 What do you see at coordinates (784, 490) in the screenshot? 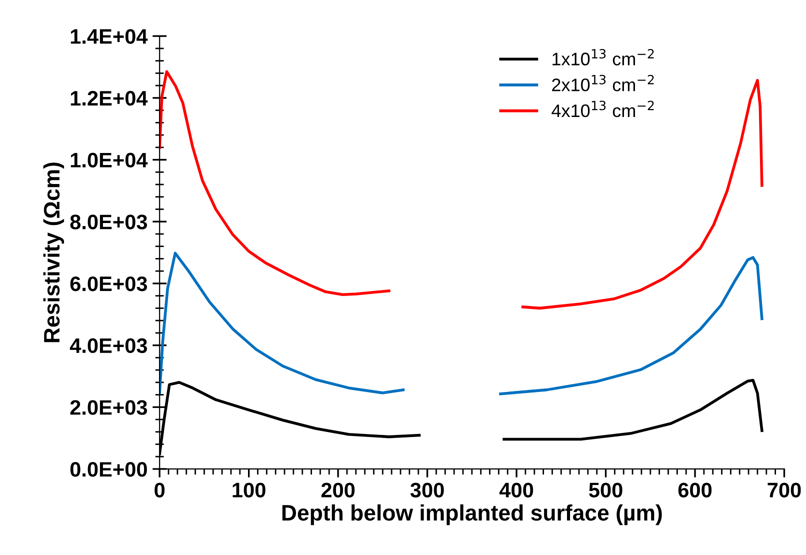
I see `x-tick-label: 700` at bounding box center [784, 490].